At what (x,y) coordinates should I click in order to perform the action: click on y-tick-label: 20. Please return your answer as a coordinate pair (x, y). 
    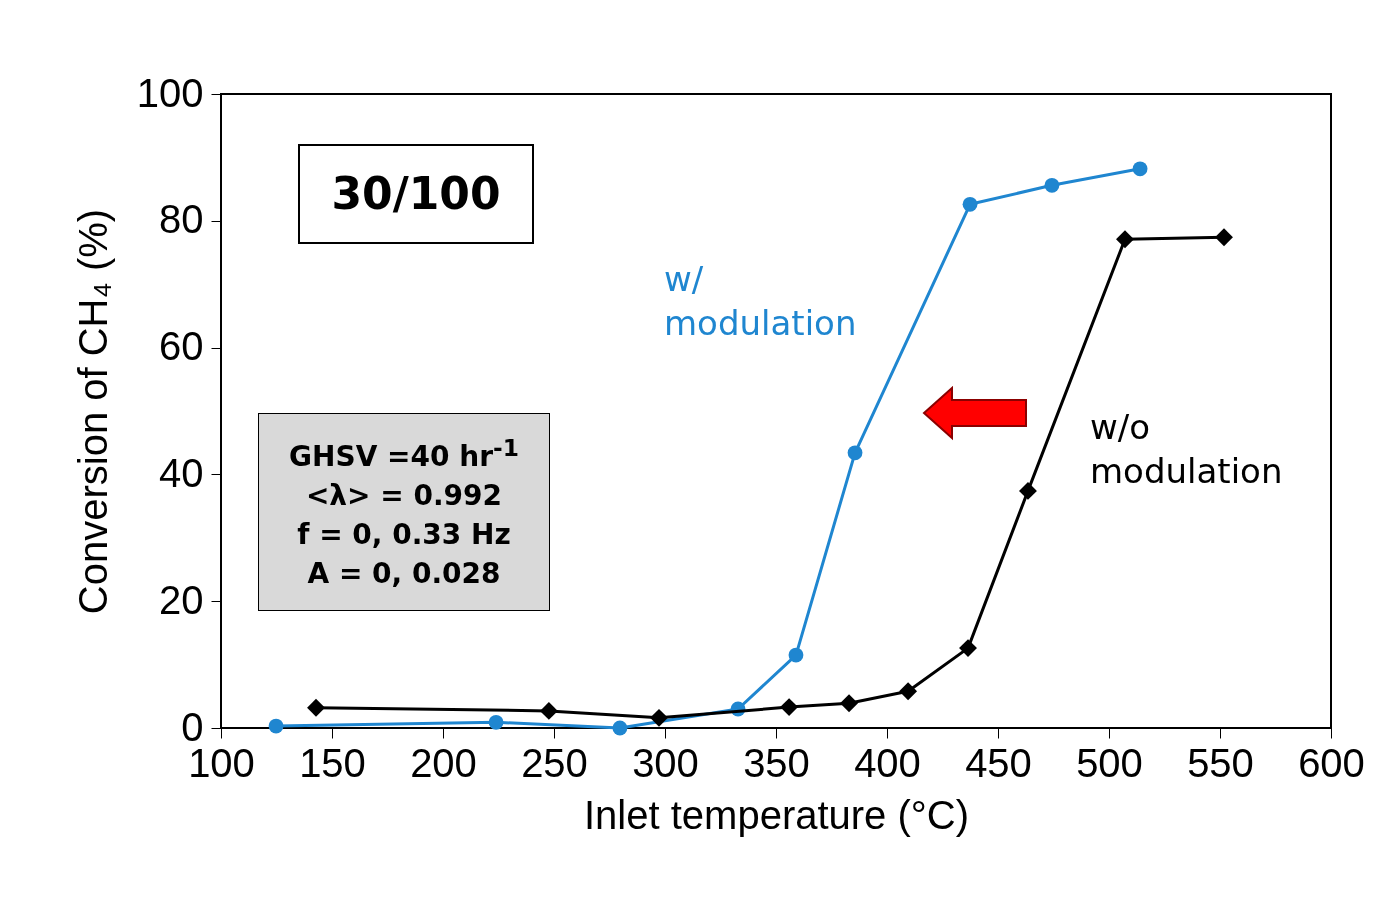
    Looking at the image, I should click on (181, 599).